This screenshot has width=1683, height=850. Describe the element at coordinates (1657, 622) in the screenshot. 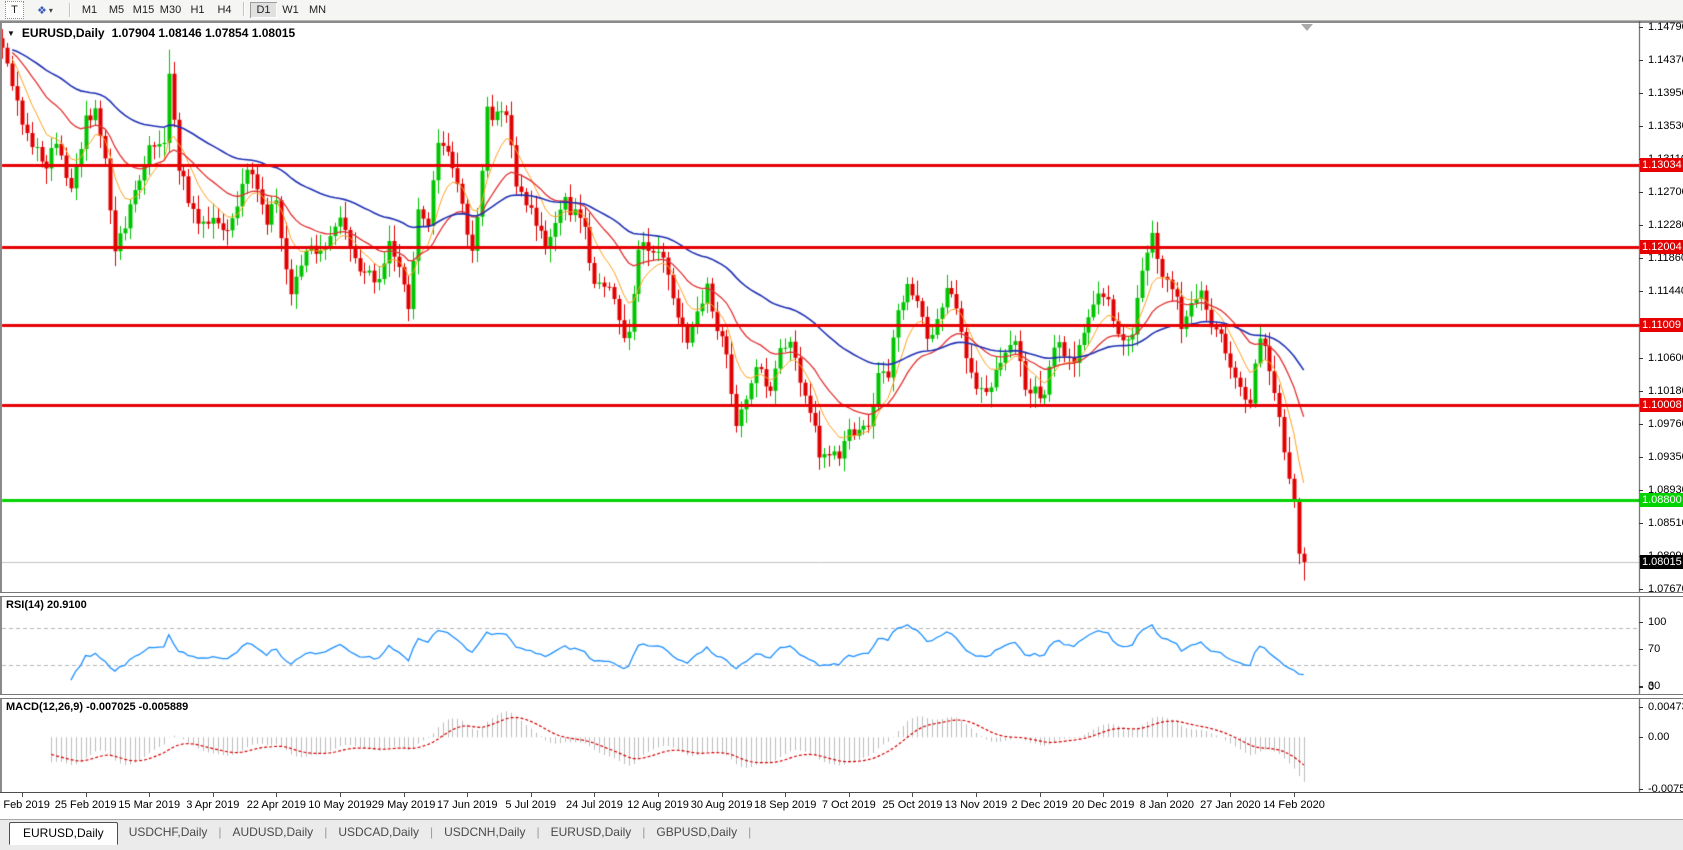

I see `rsi-tick-label: 100` at that location.